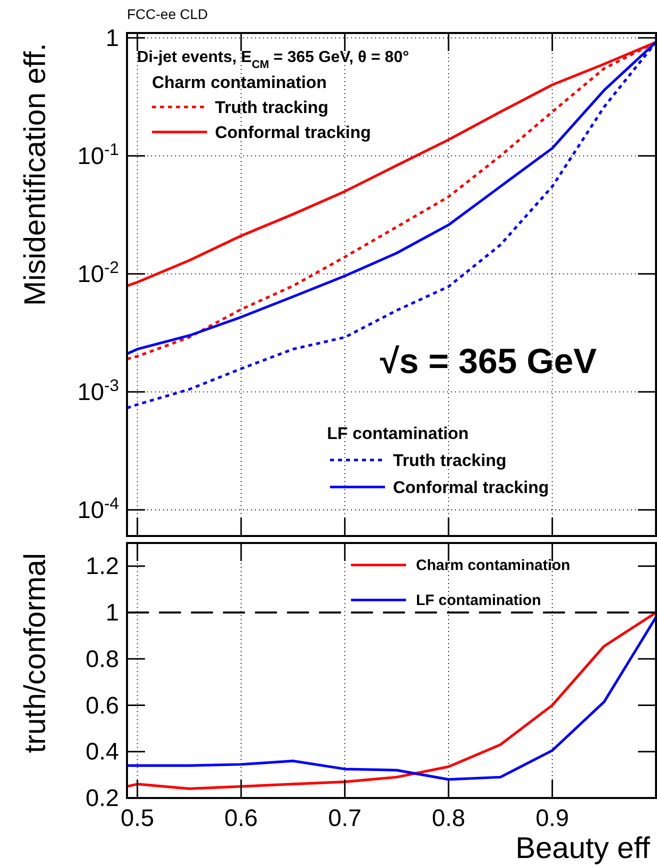 This screenshot has width=657, height=865. Describe the element at coordinates (102, 659) in the screenshot. I see `y-tick-label: 0.8` at that location.